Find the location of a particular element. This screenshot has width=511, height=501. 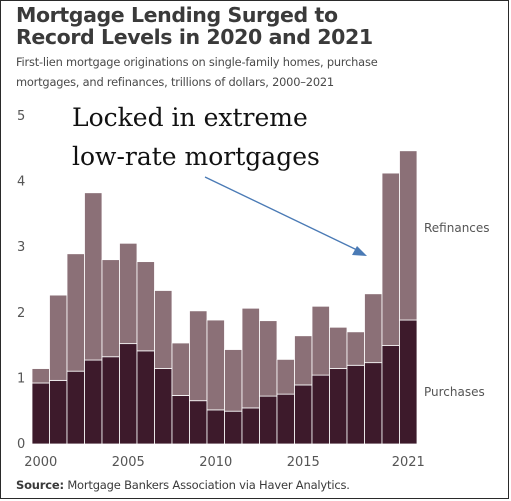

bar-refinances-2002 is located at coordinates (76, 312).